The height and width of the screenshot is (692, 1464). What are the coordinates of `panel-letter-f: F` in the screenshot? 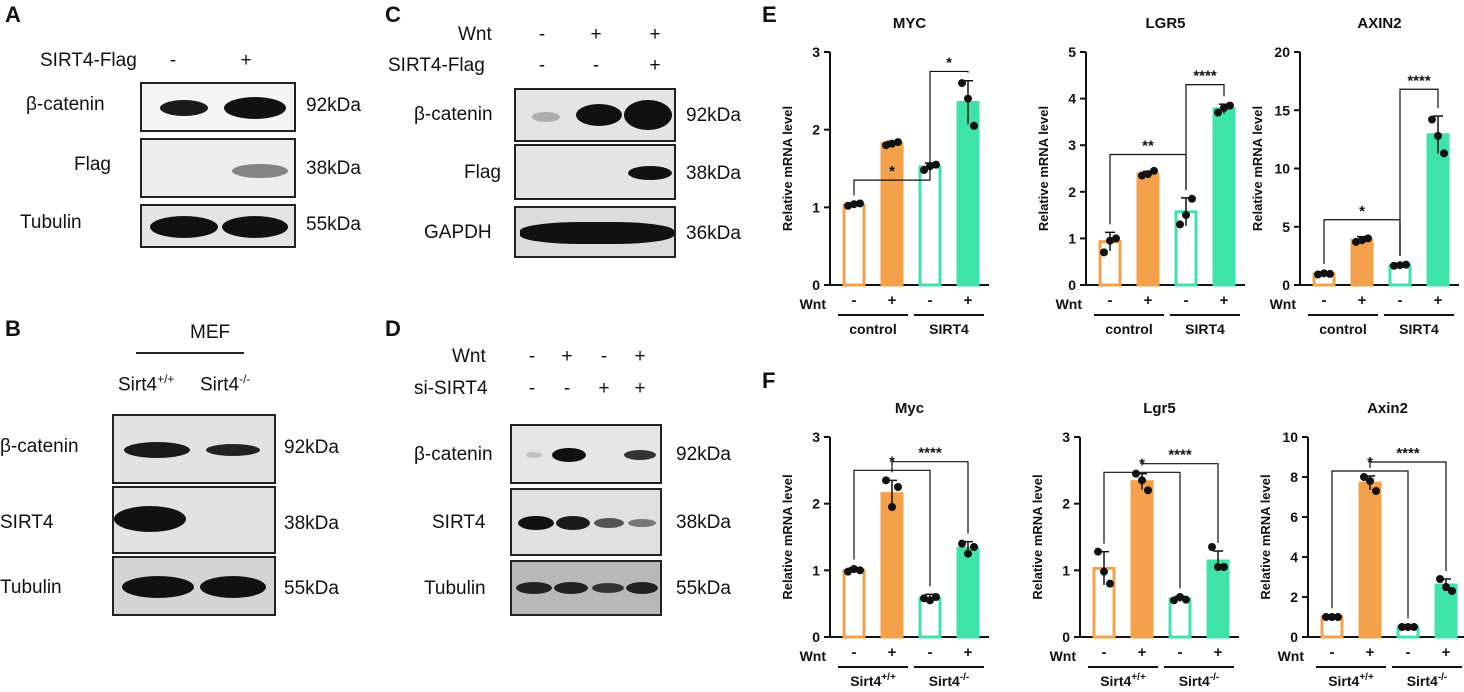 It's located at (769, 380).